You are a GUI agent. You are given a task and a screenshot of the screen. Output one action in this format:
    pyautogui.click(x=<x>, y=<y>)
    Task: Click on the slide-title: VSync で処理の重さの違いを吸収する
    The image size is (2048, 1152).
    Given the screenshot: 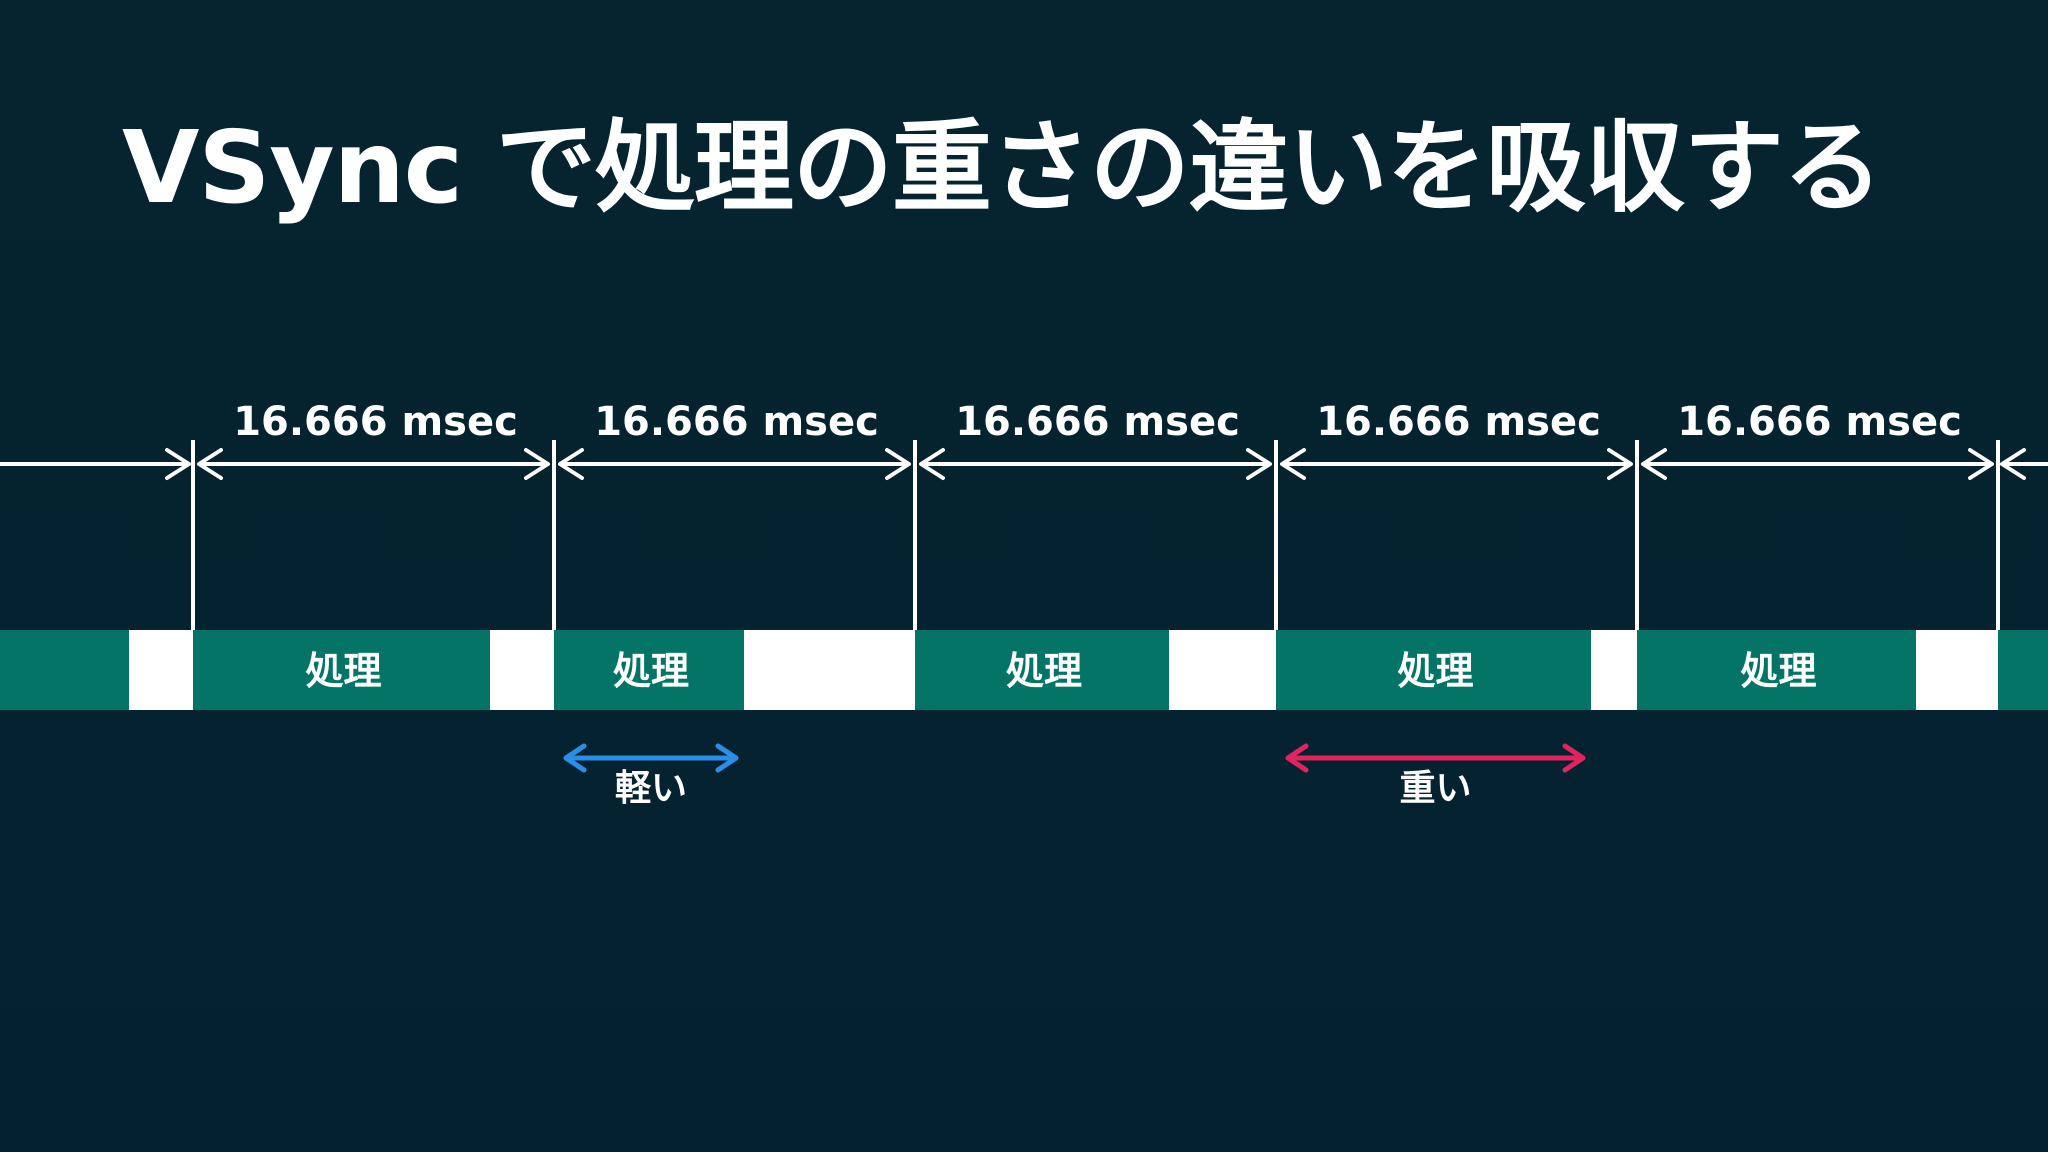 What is the action you would take?
    pyautogui.click(x=1002, y=167)
    